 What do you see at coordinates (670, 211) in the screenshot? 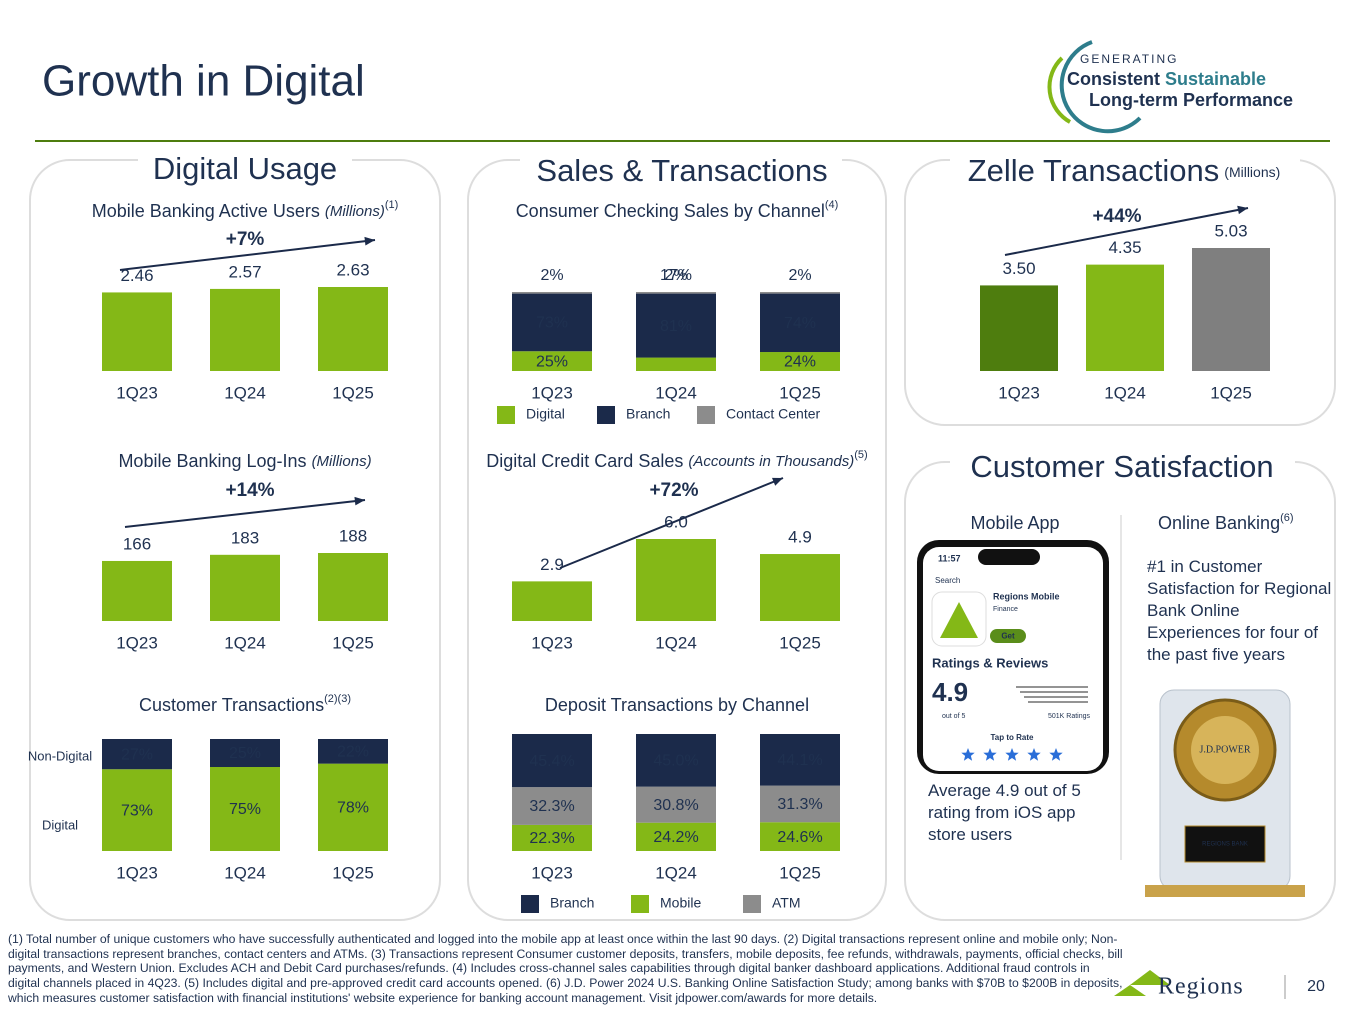
I see `chart-title-text: Consumer Checking Sales by Channel` at bounding box center [670, 211].